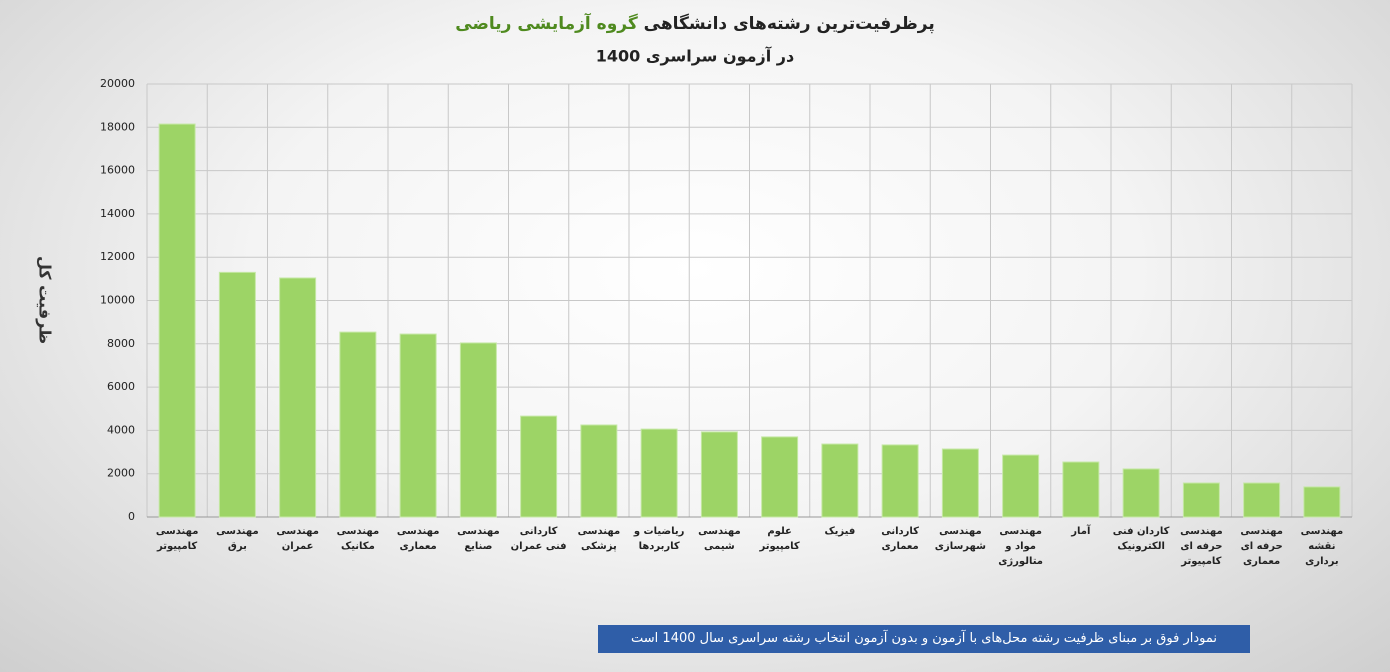 Image resolution: width=1390 pixels, height=672 pixels. Describe the element at coordinates (117, 256) in the screenshot. I see `y-tick-label: 12000` at that location.